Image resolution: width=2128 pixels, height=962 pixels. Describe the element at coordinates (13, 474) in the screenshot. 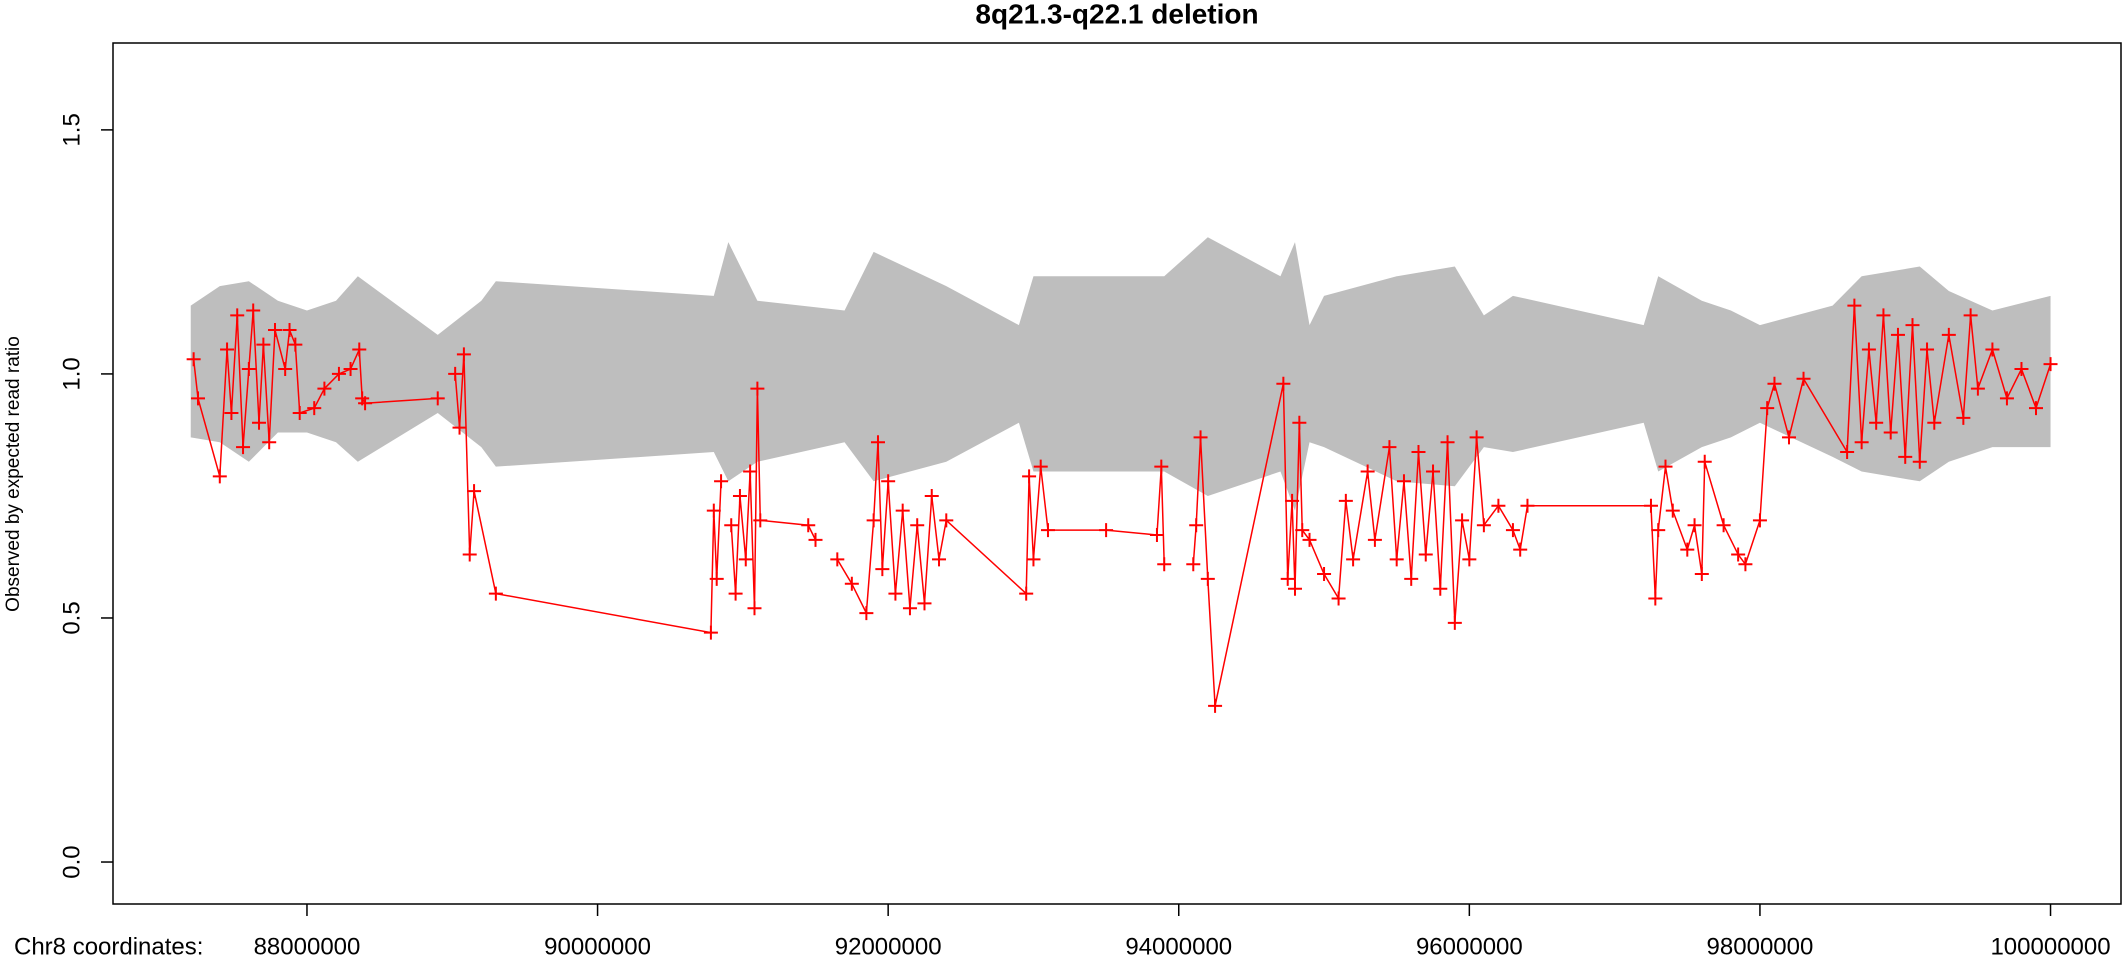

I see `y-axis-label: Observed by expected read ratio` at that location.